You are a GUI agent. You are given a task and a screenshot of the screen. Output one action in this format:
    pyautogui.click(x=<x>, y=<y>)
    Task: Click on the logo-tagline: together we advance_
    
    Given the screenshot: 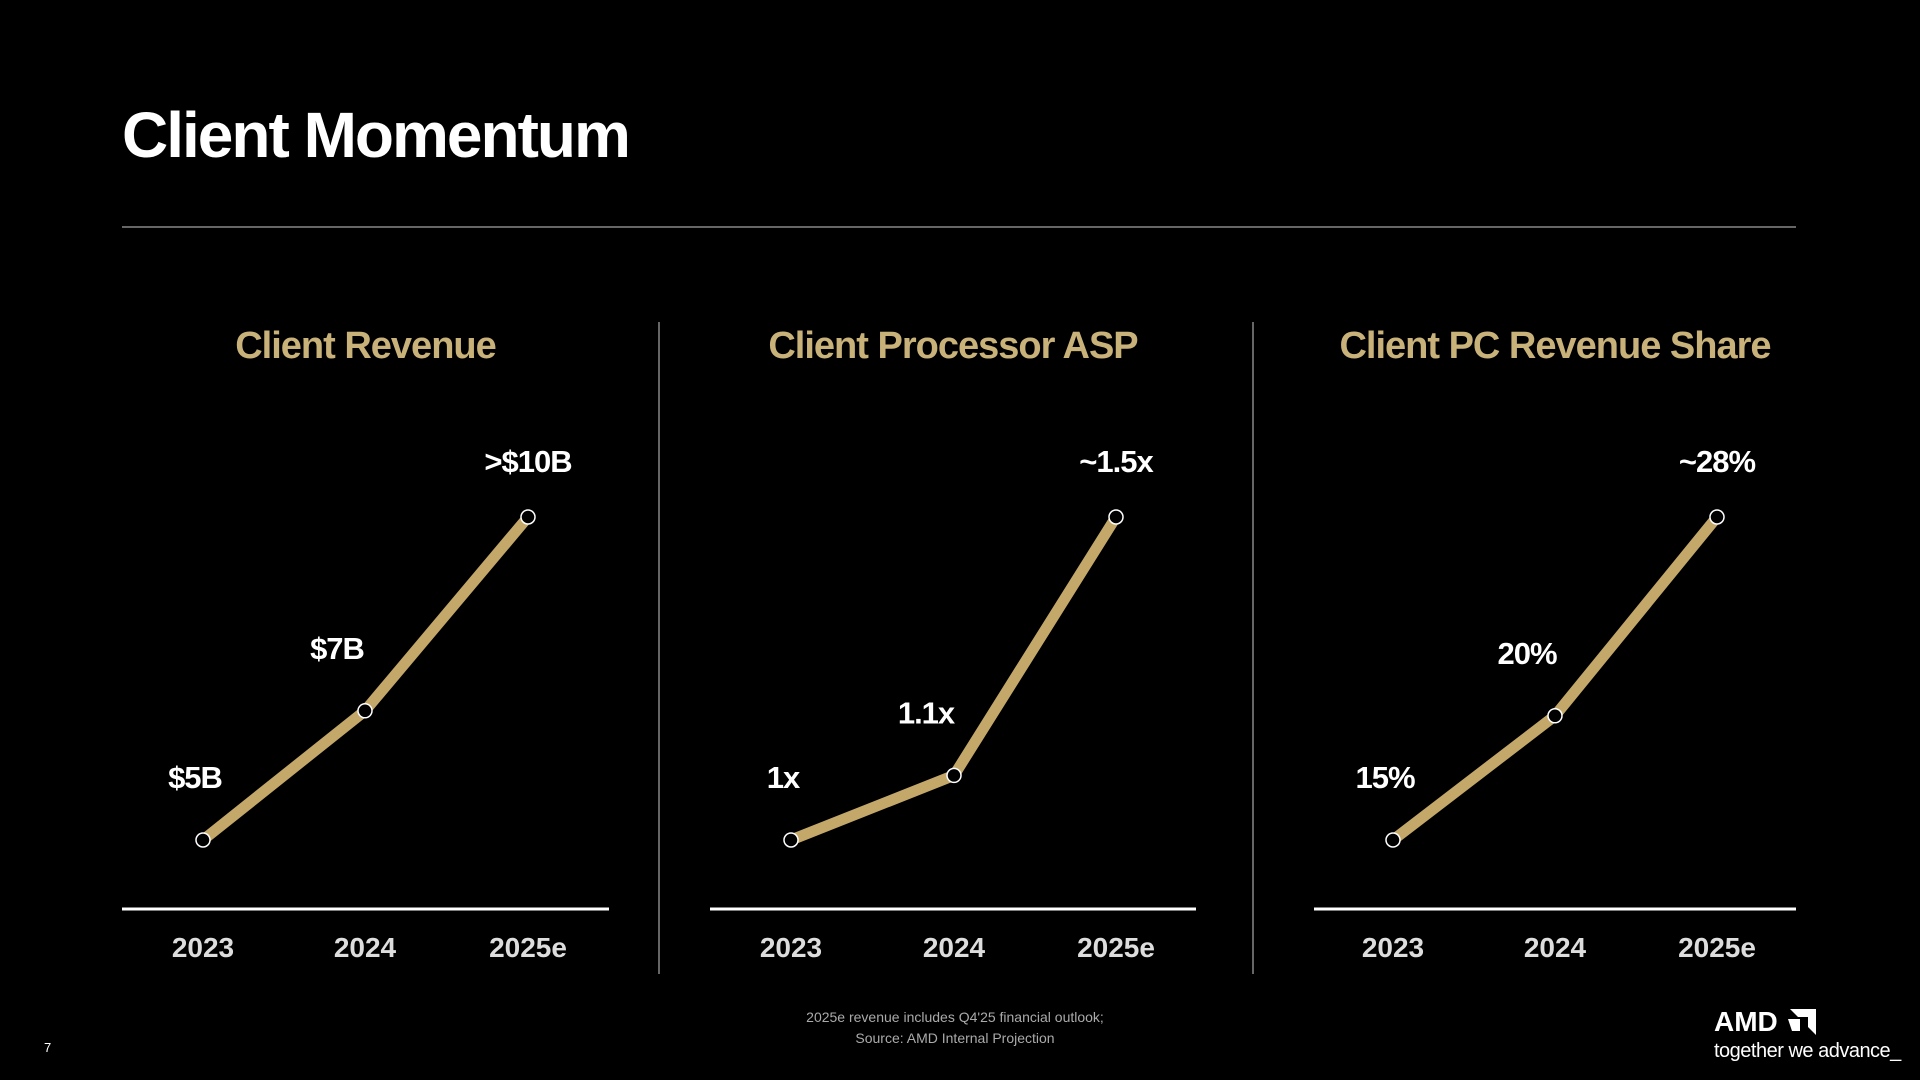 What is the action you would take?
    pyautogui.click(x=1808, y=1051)
    